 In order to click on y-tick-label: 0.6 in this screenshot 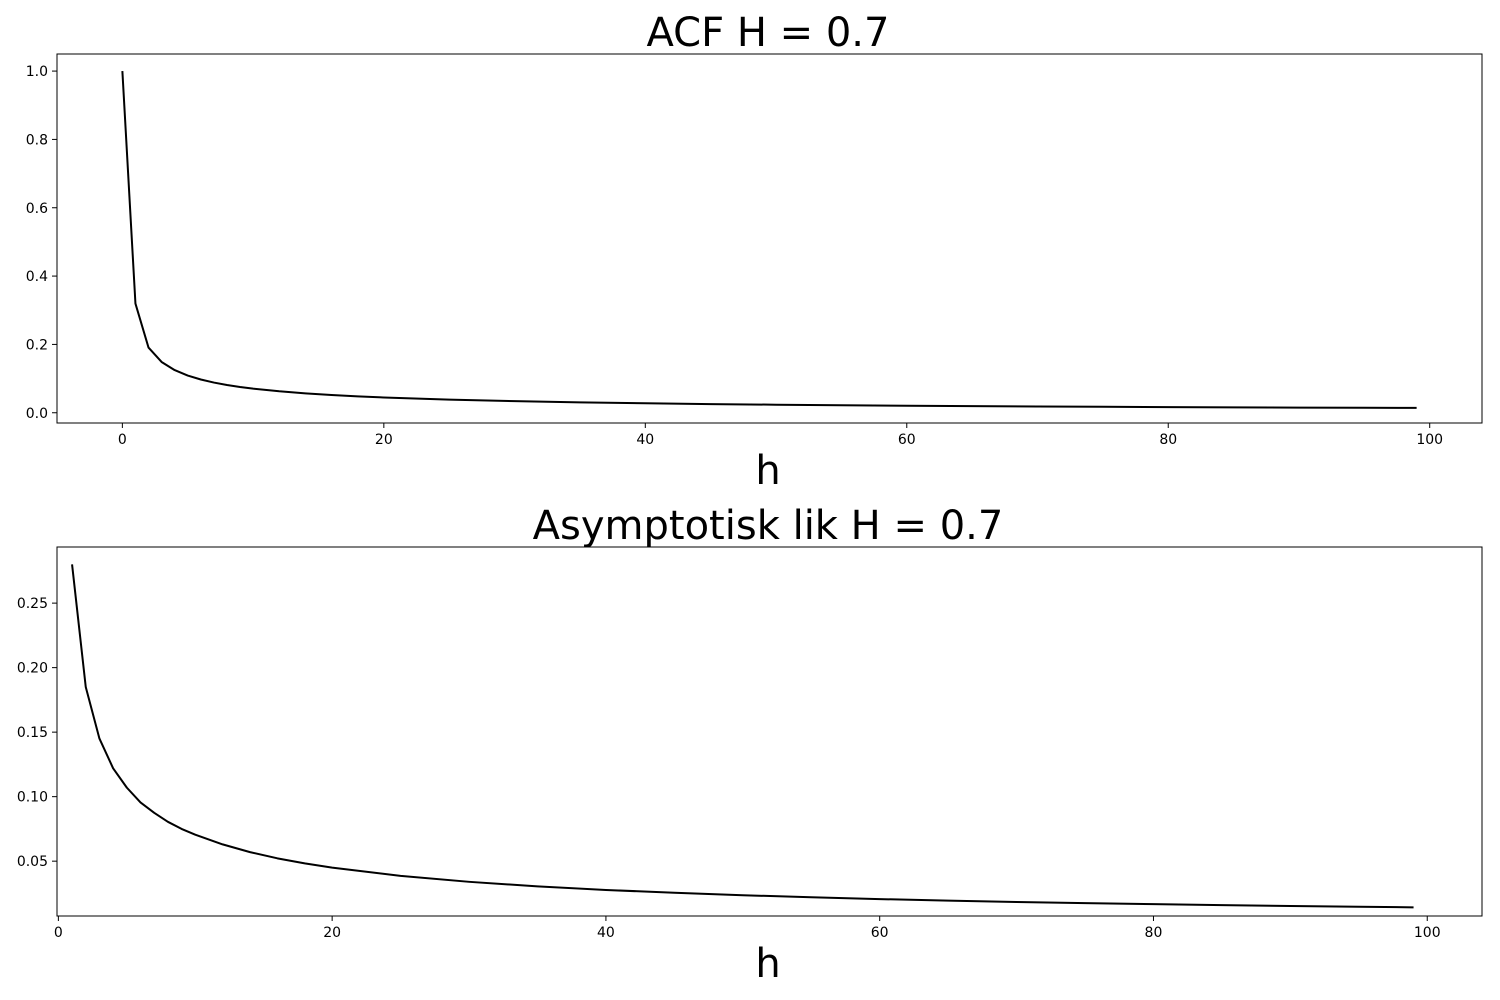, I will do `click(37, 209)`.